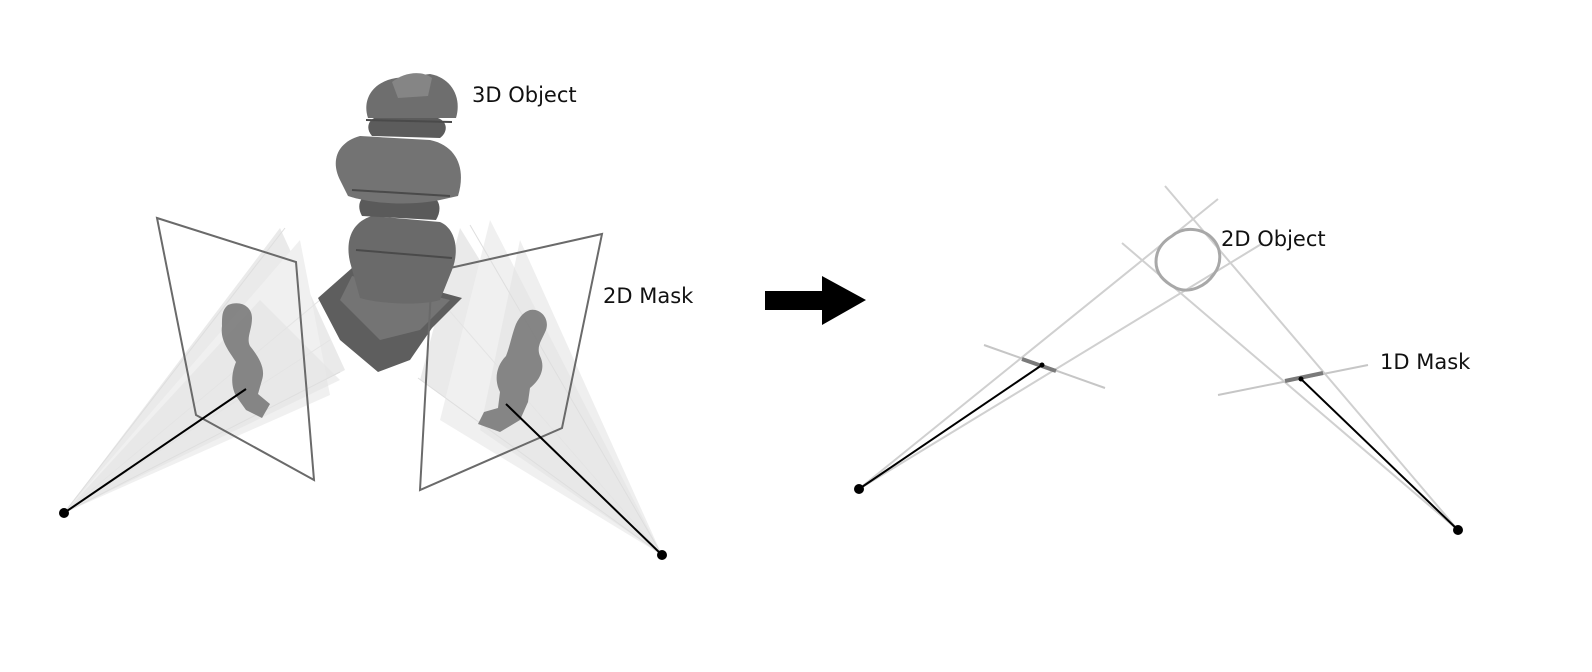 Image resolution: width=1592 pixels, height=672 pixels. I want to click on label-2d-object: 2D Object, so click(1273, 239).